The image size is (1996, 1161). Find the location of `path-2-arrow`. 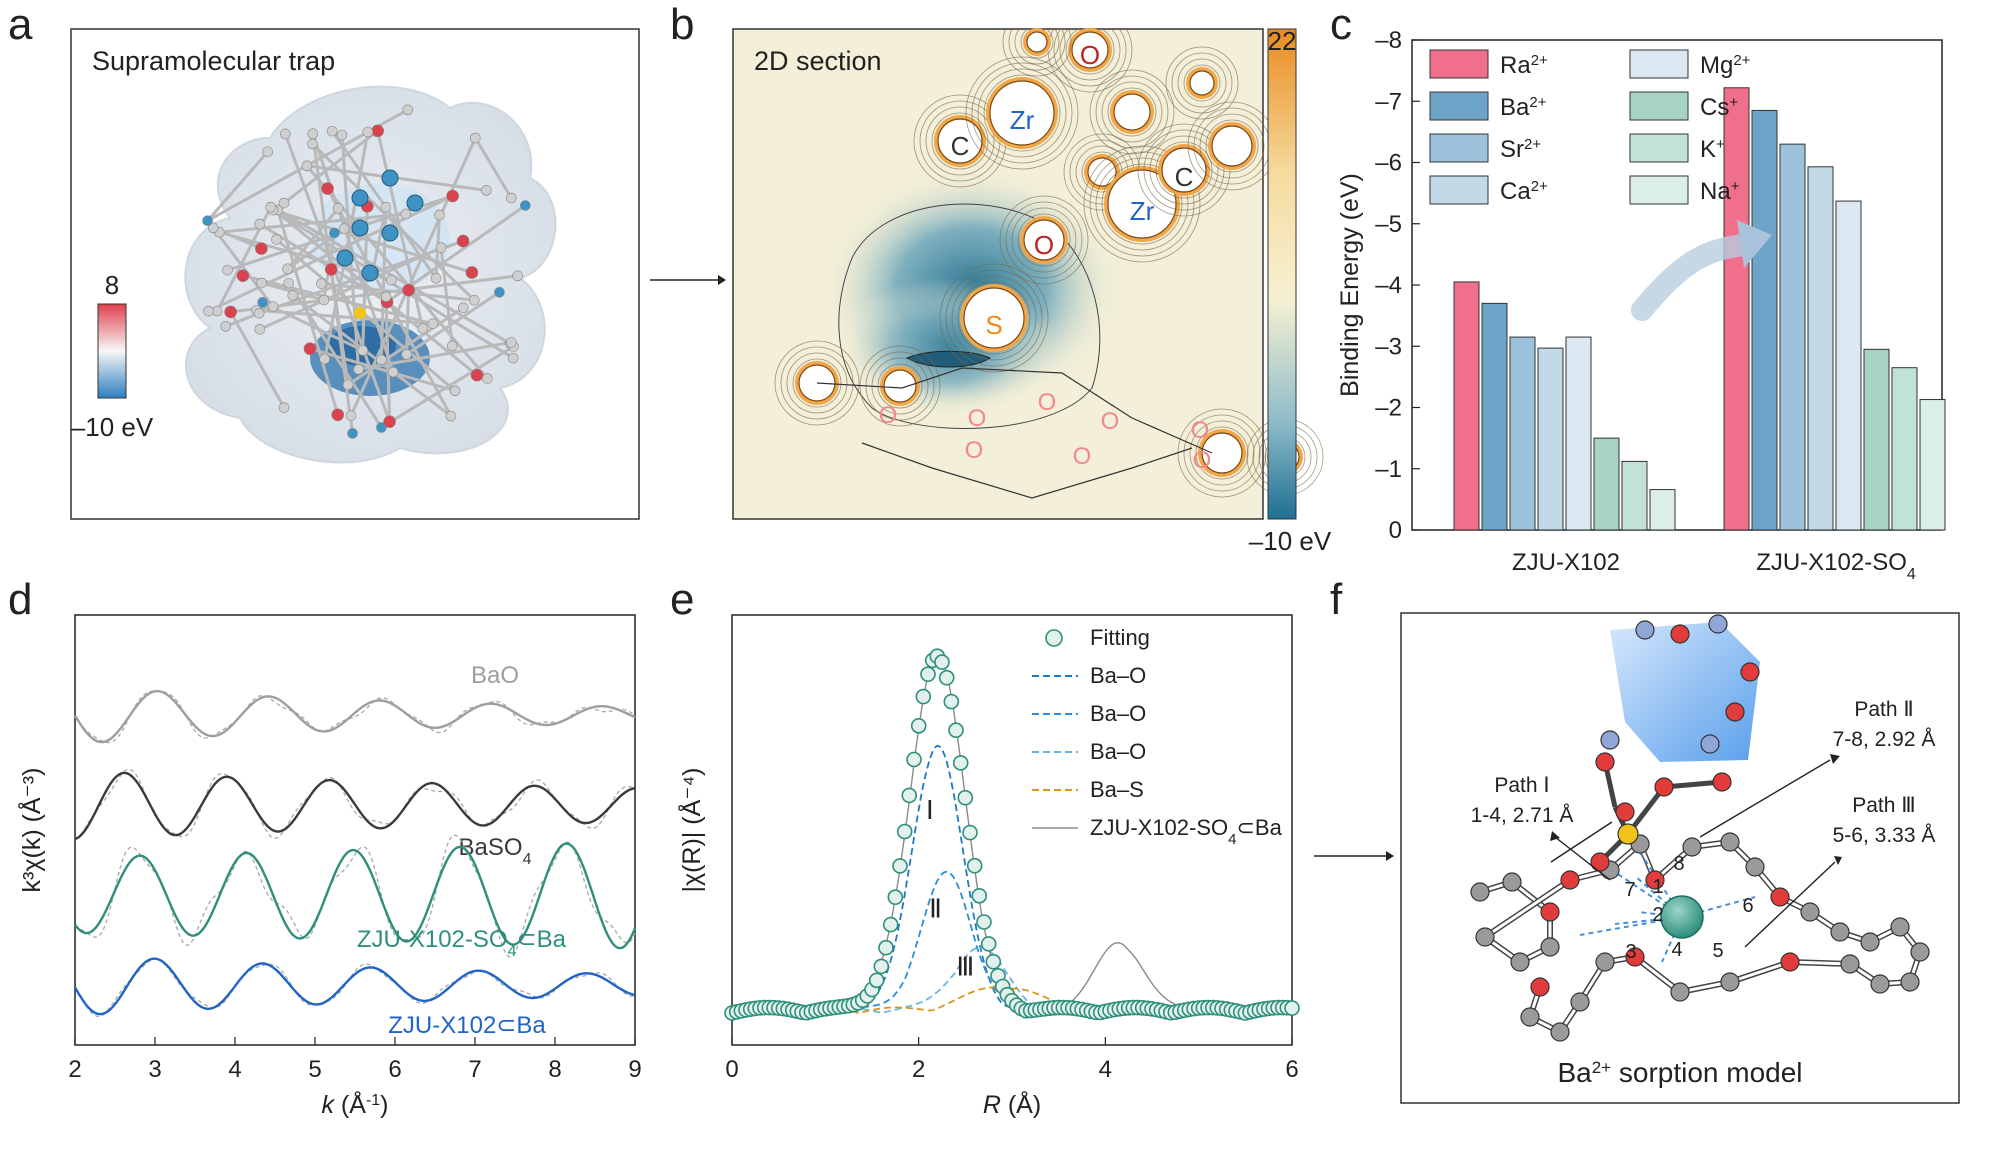

path-2-arrow is located at coordinates (1765, 798).